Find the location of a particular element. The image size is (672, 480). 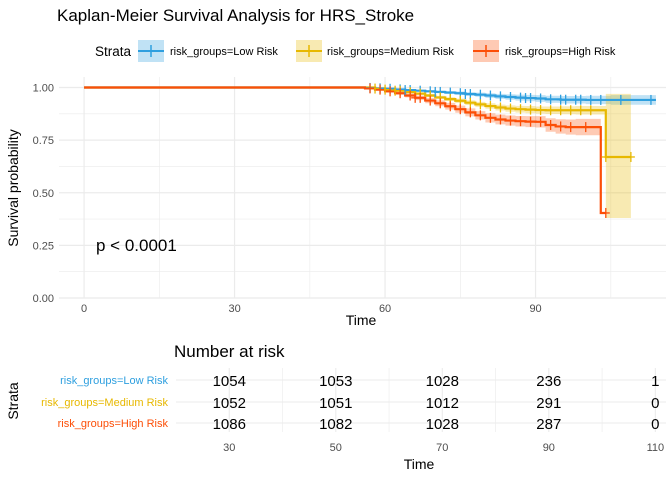

risk-x-tick-label: 110 is located at coordinates (656, 448).